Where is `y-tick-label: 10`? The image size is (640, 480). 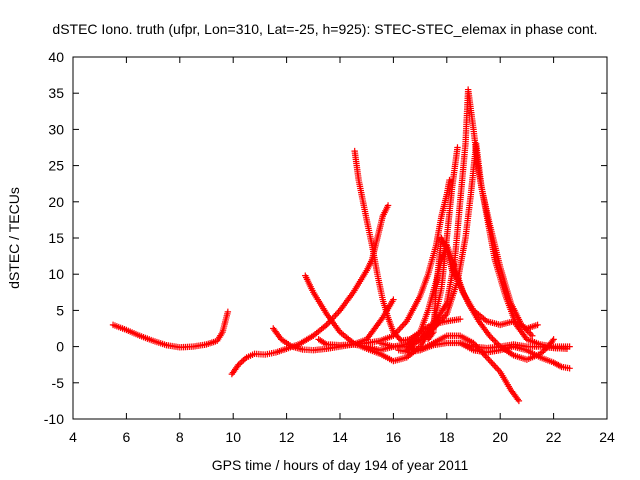
y-tick-label: 10 is located at coordinates (56, 274).